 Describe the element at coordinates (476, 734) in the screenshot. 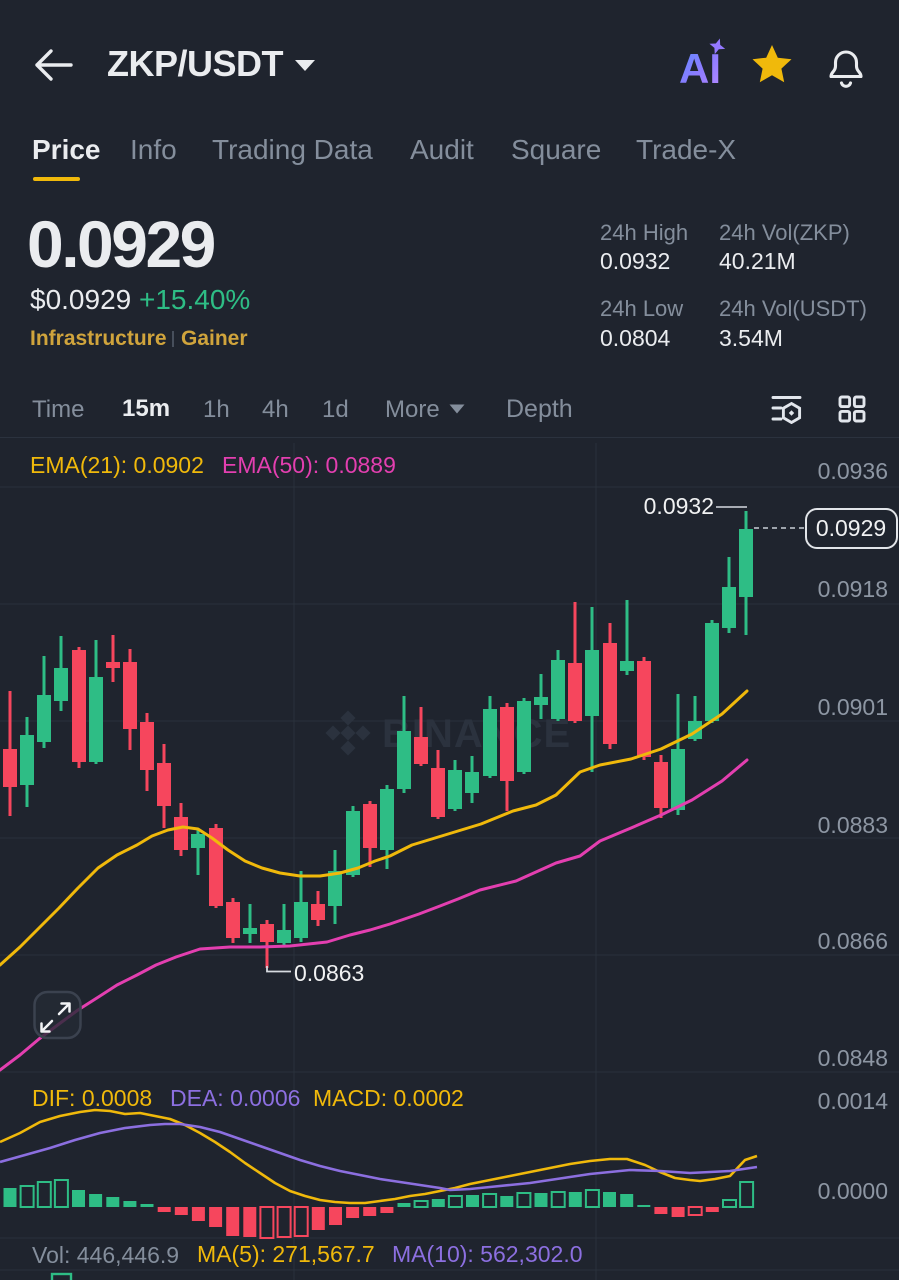

I see `svg-text: BINANCE` at that location.